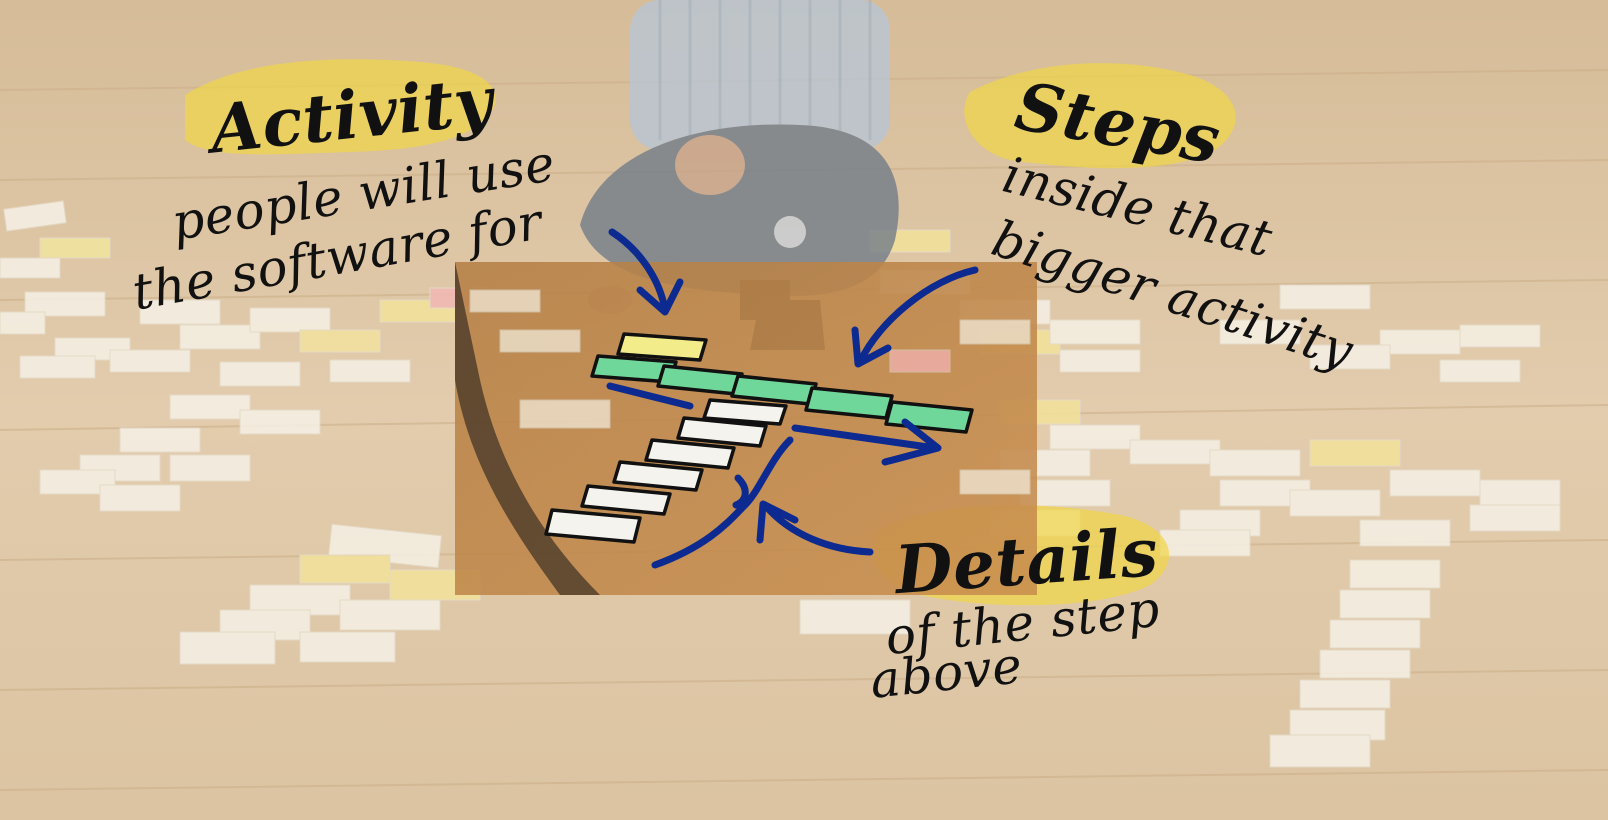 The width and height of the screenshot is (1608, 820). I want to click on steps-span-arrow-head, so click(911, 442).